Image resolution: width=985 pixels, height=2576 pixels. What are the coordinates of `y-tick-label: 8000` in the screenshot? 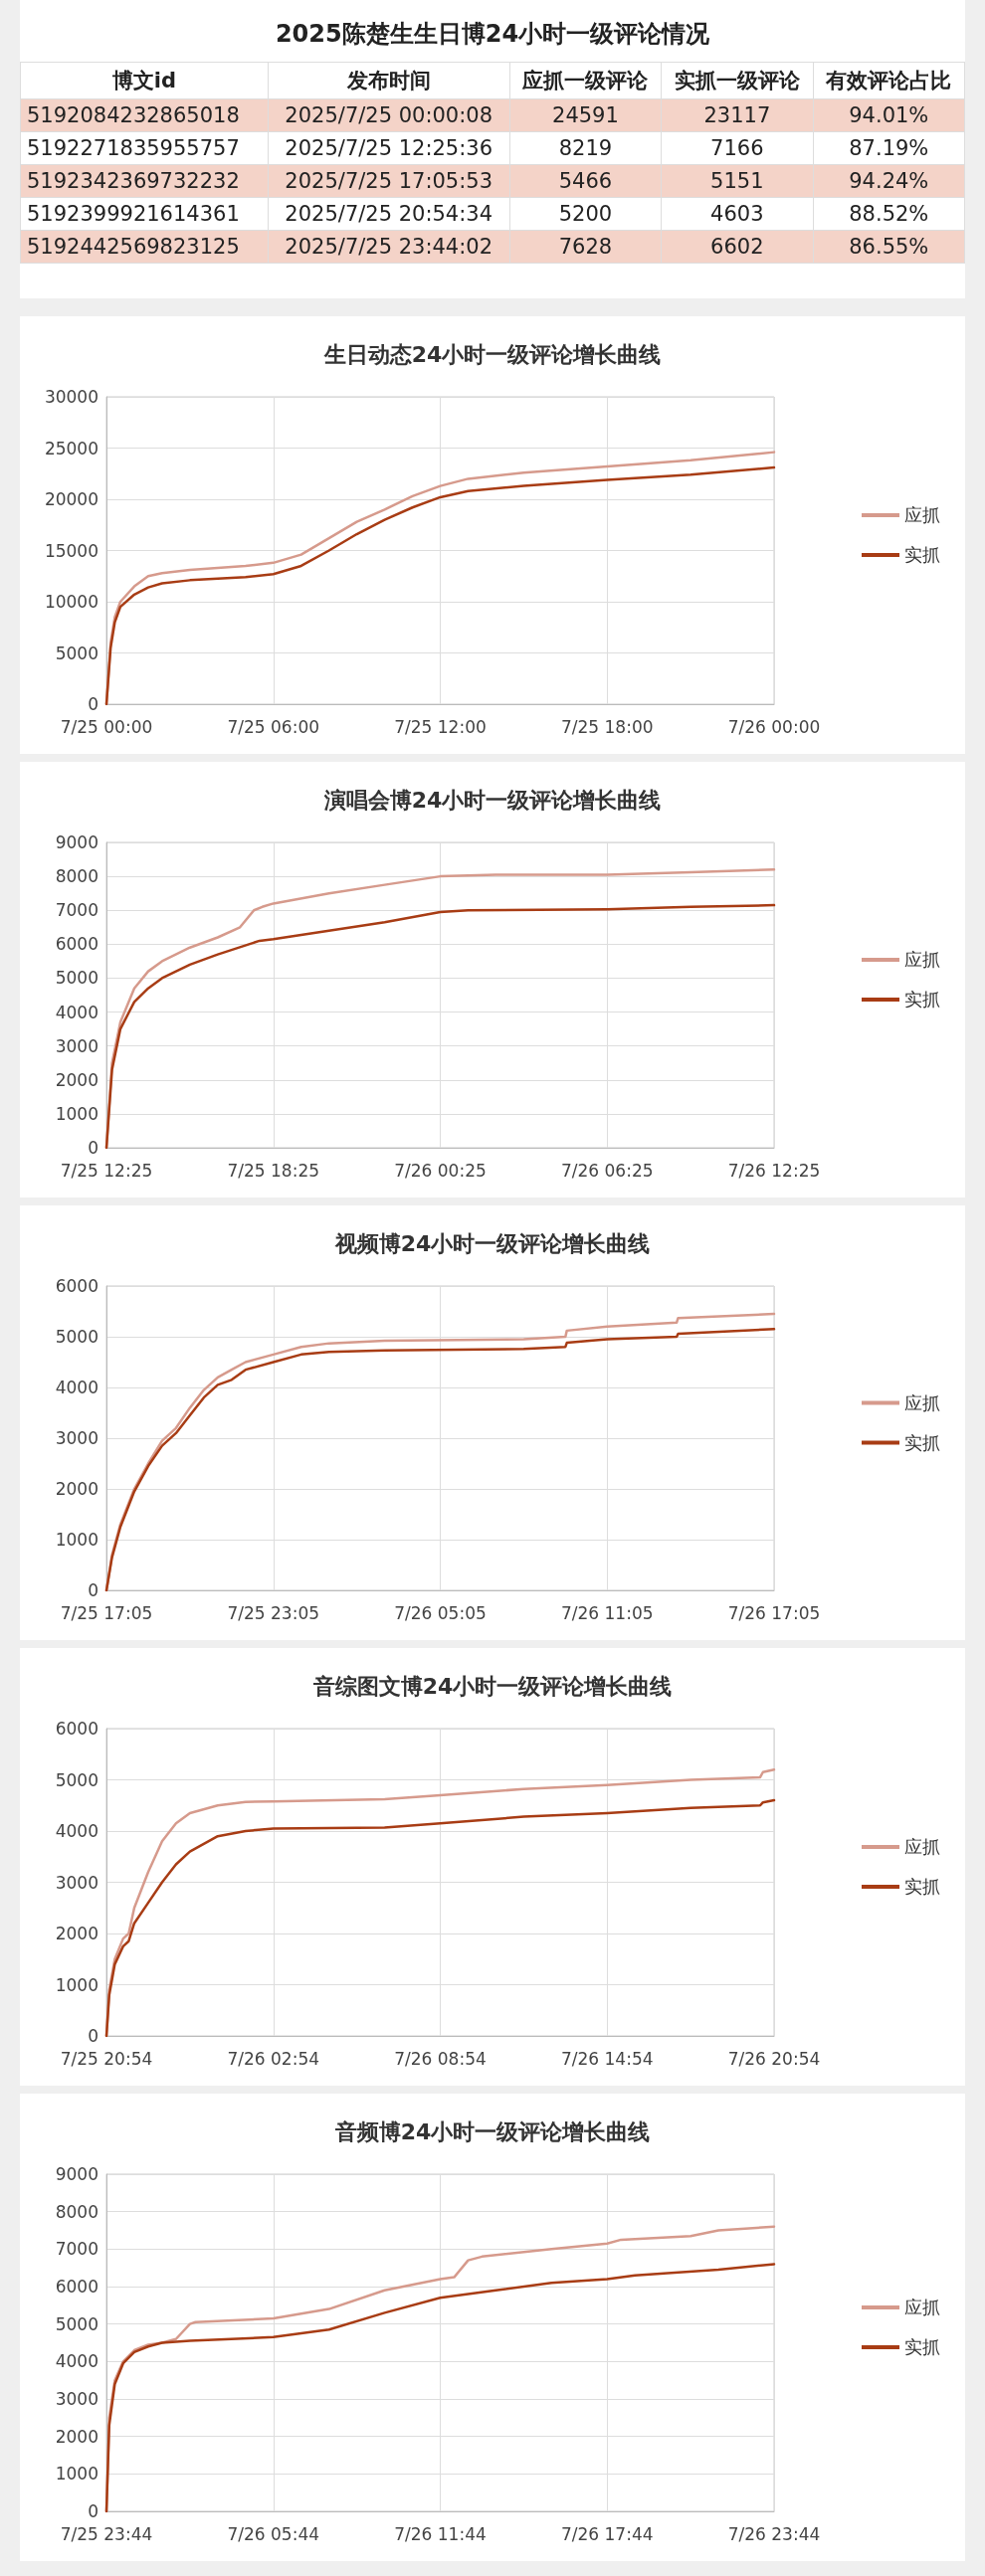 It's located at (76, 2211).